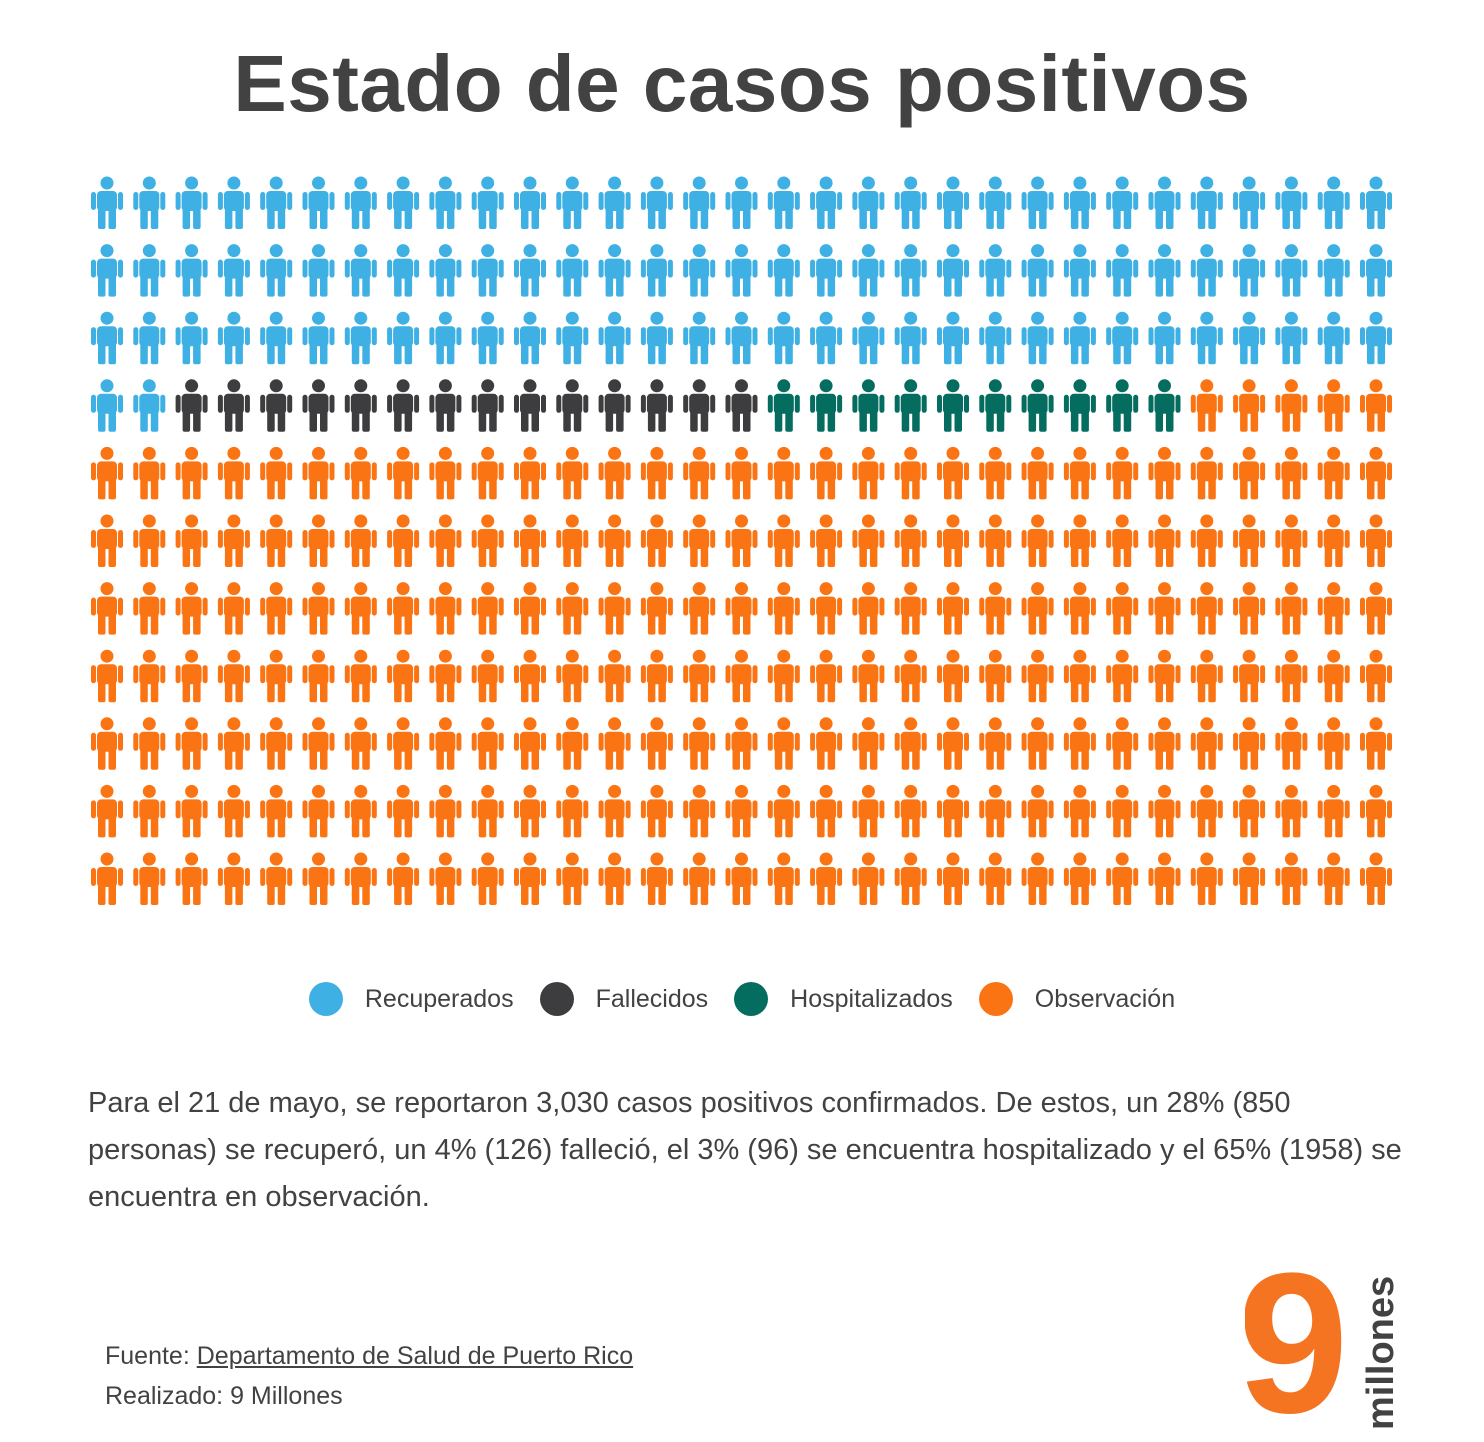  I want to click on legend-label: Observación, so click(1105, 998).